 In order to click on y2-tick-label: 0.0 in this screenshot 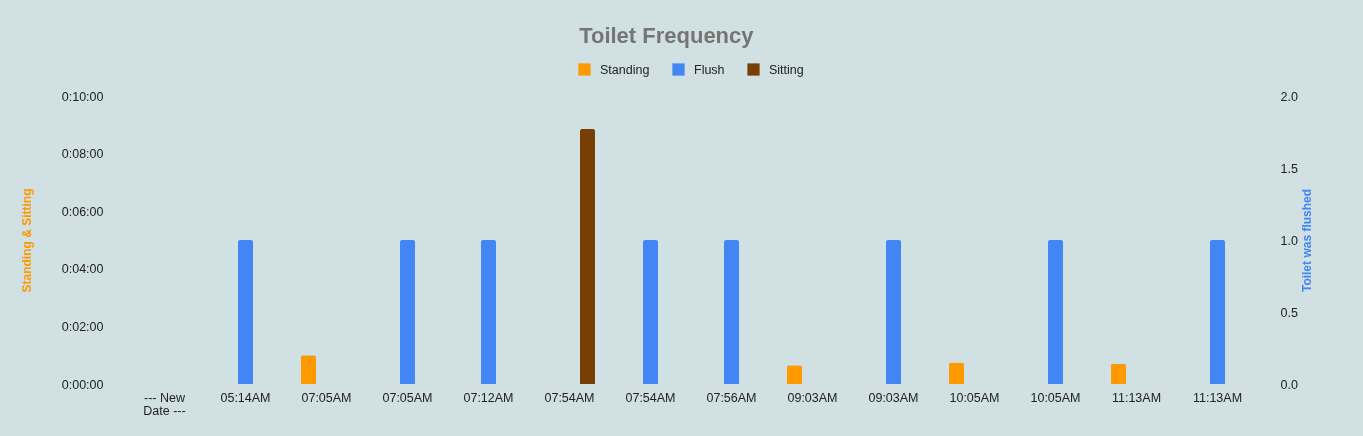, I will do `click(1289, 384)`.